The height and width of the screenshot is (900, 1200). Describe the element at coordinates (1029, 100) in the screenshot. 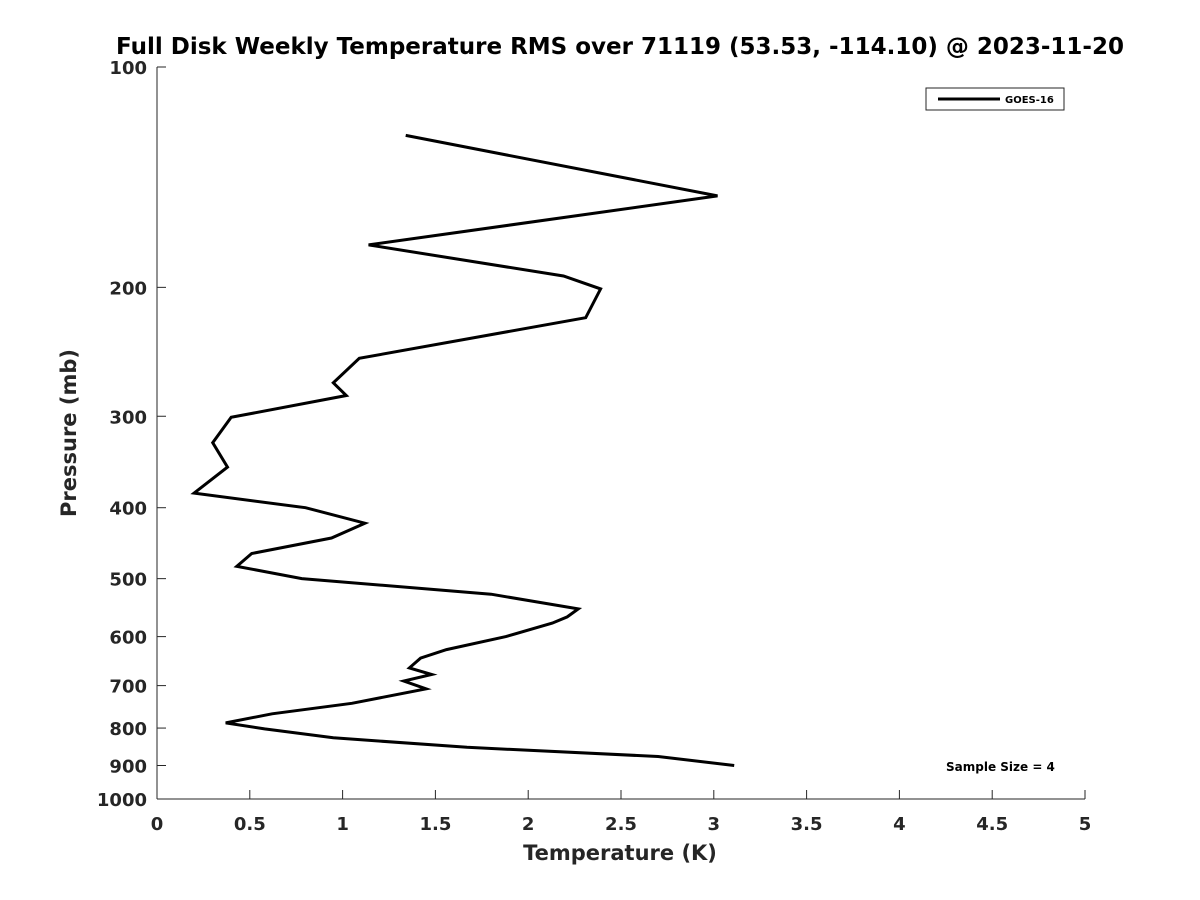

I see `legend-label-goes-16: GOES-16` at that location.